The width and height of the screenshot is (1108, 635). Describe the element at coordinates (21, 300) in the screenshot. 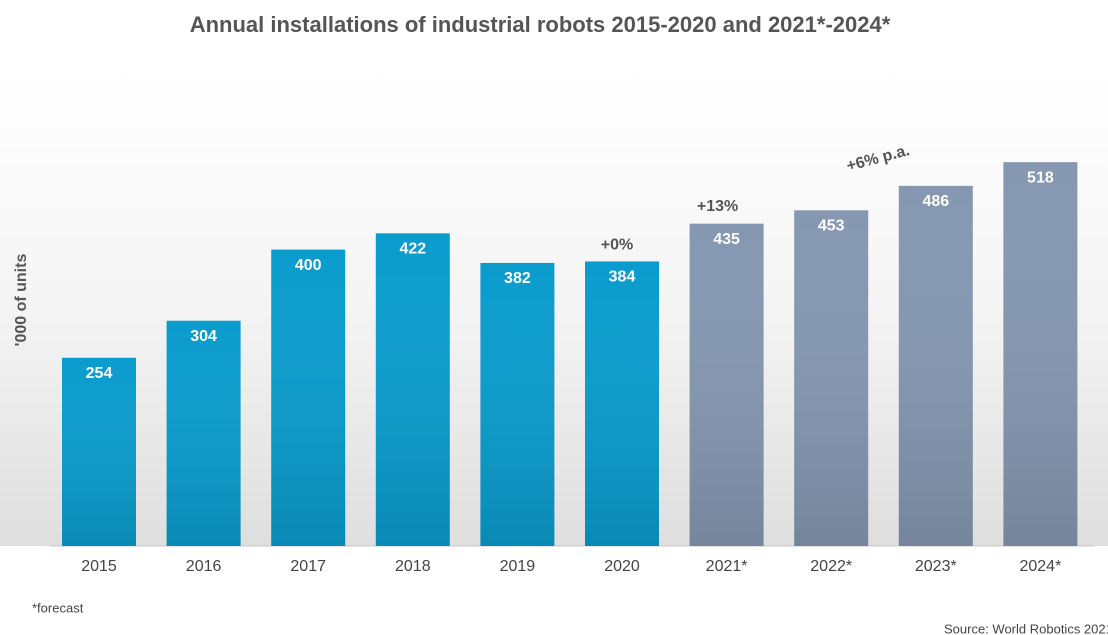

I see `y-axis-label: '000 of units` at that location.